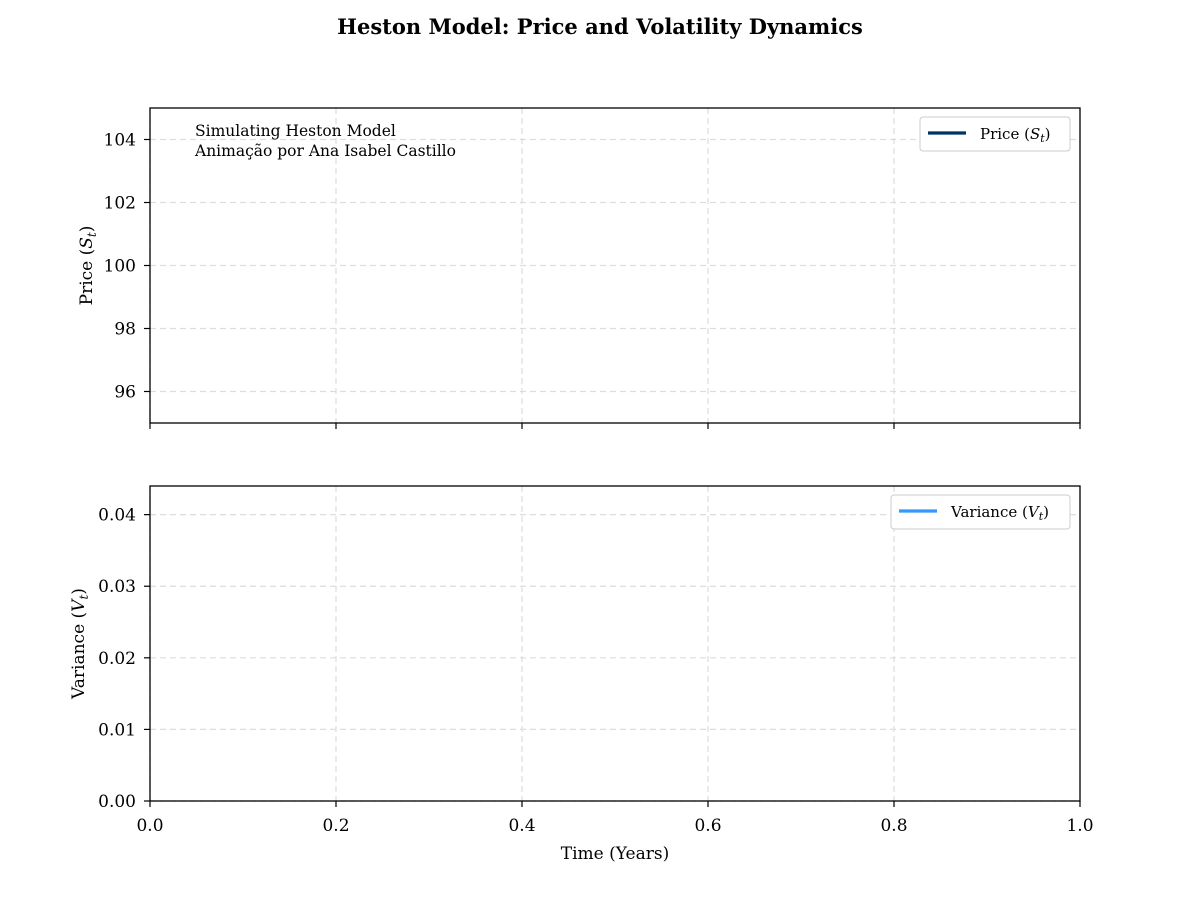 The image size is (1200, 900). Describe the element at coordinates (117, 516) in the screenshot. I see `y-tick-label: 0.04` at that location.